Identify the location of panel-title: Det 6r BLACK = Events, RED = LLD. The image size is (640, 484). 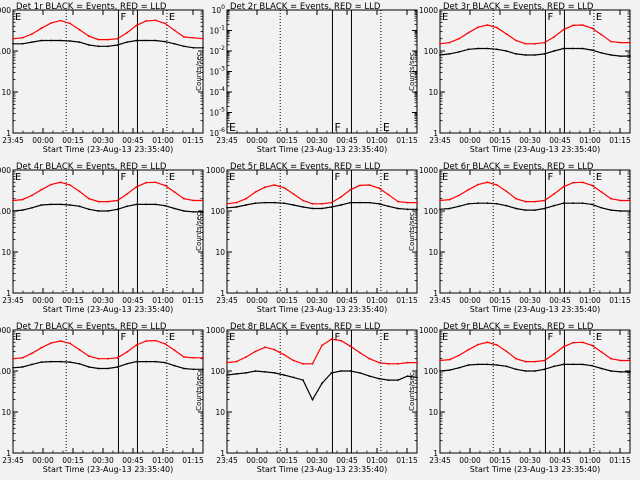
(518, 167).